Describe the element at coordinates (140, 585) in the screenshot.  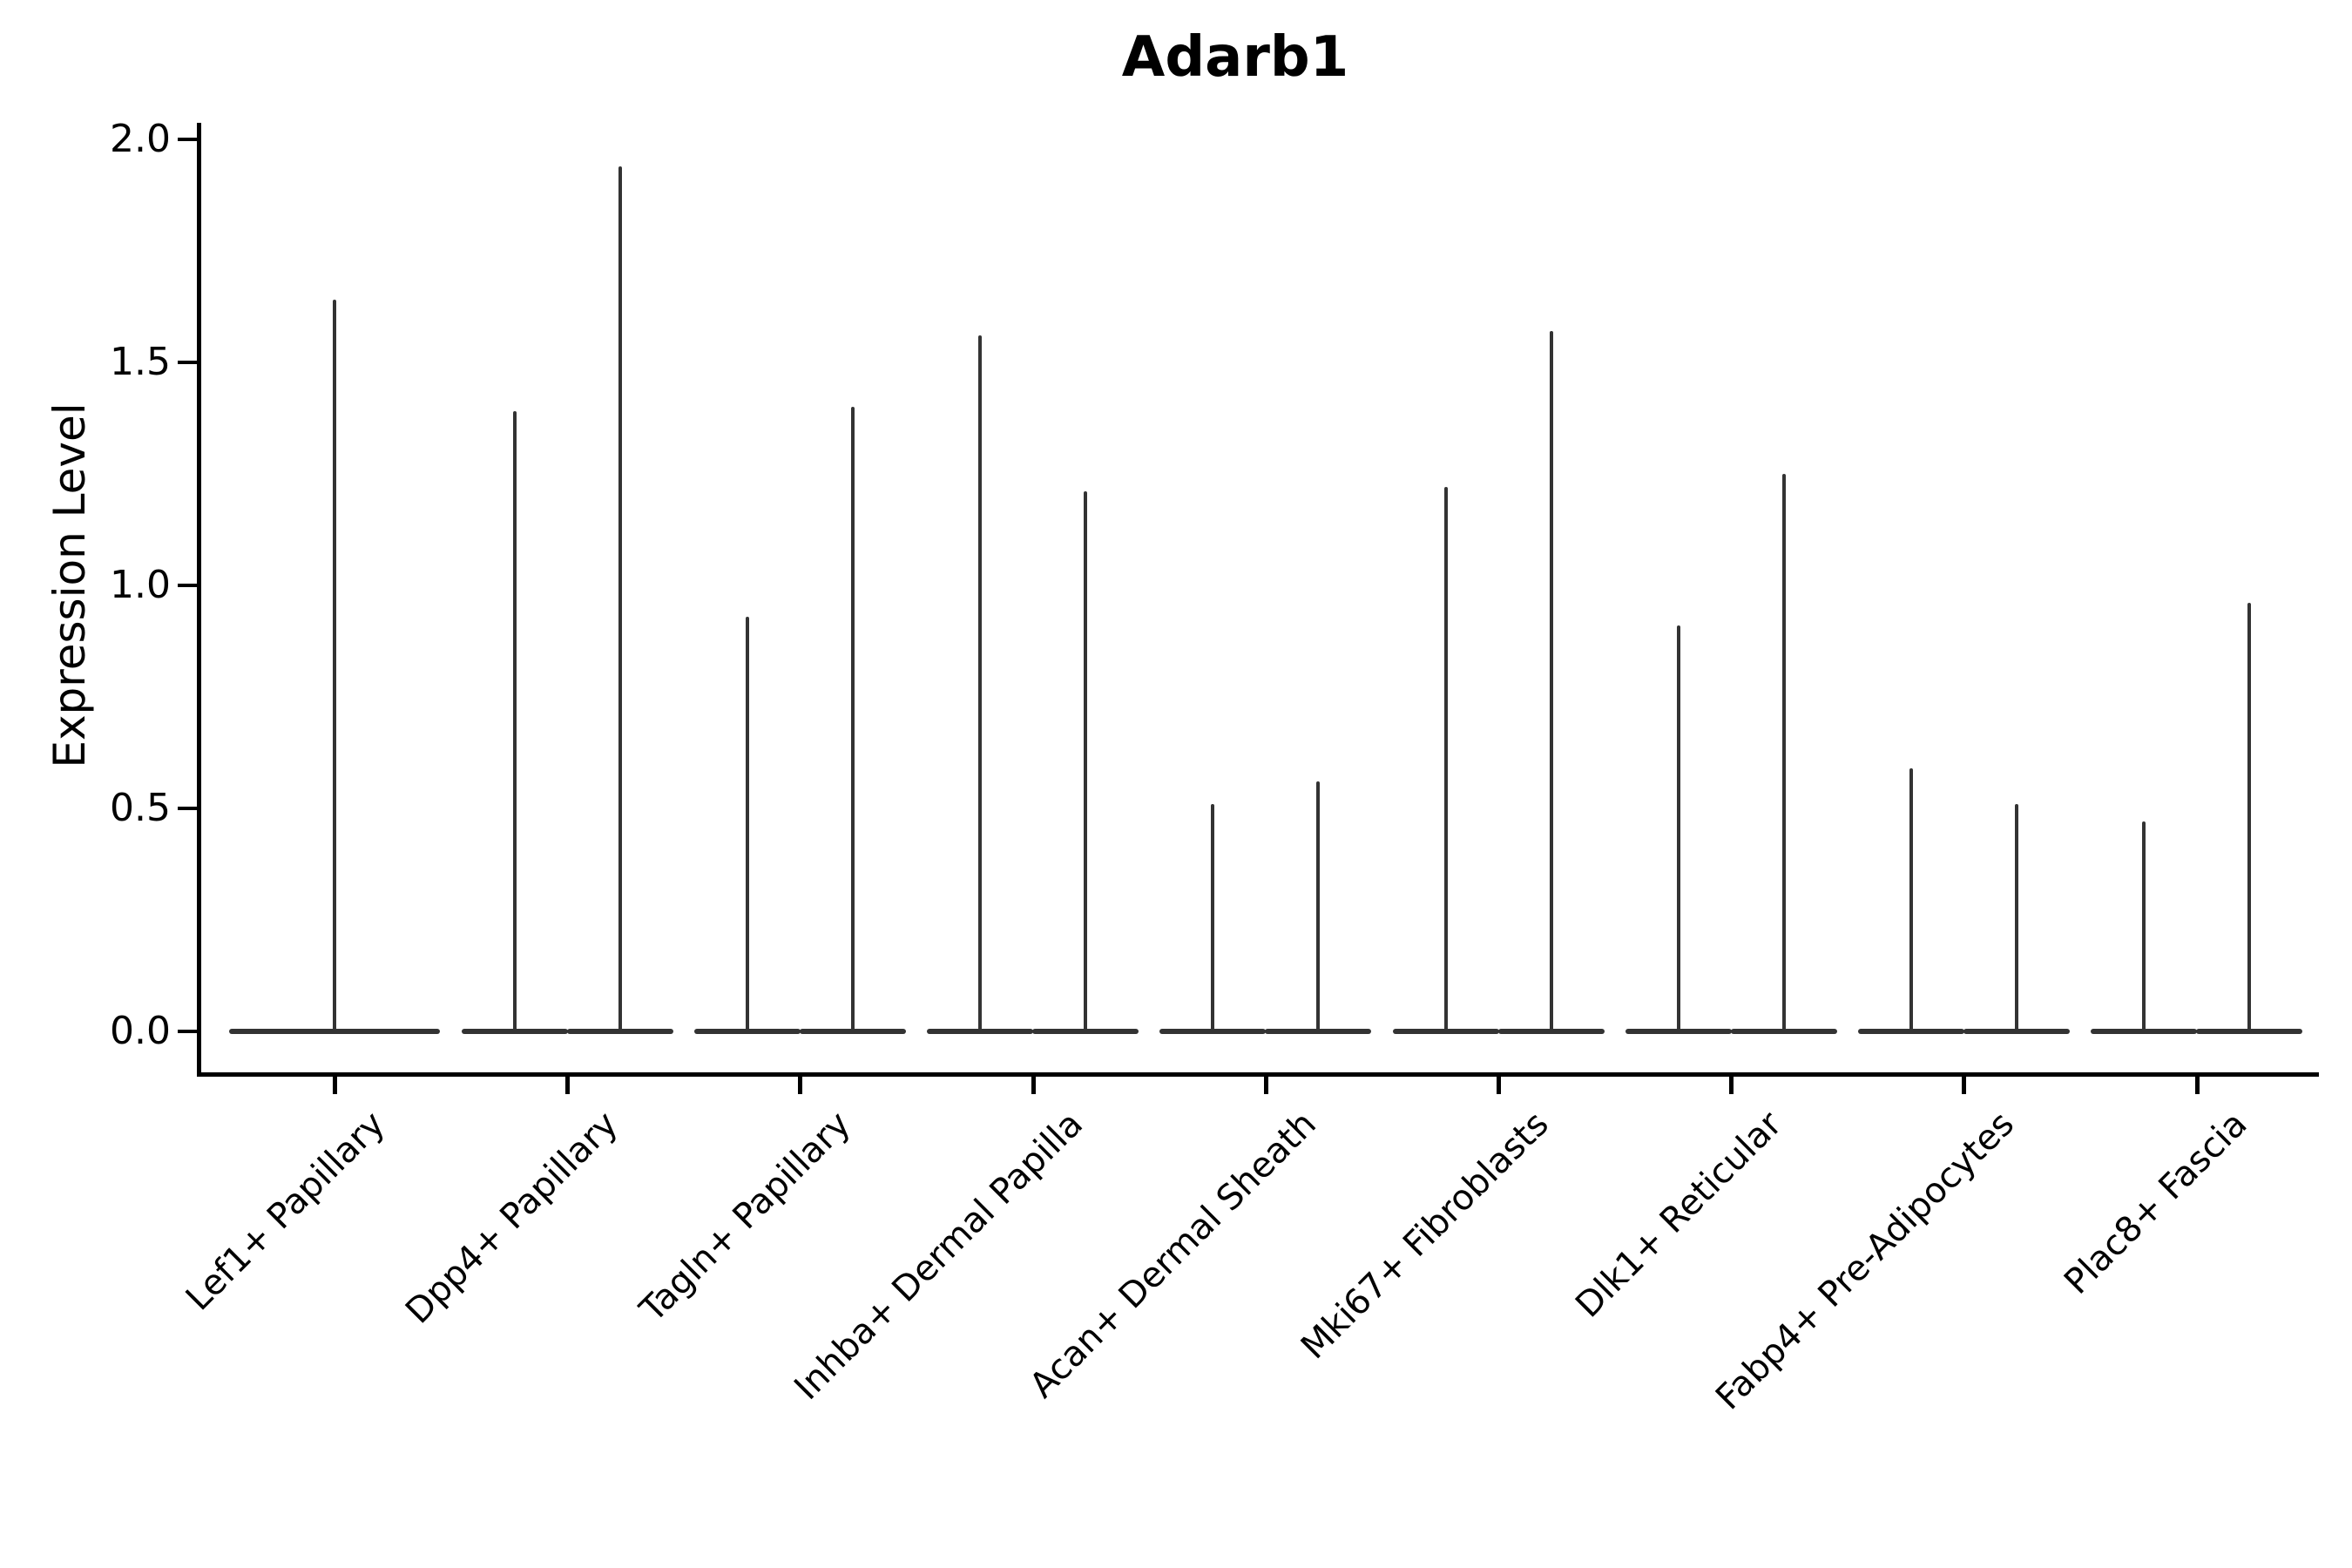
I see `y-tick-label: 1.0` at that location.